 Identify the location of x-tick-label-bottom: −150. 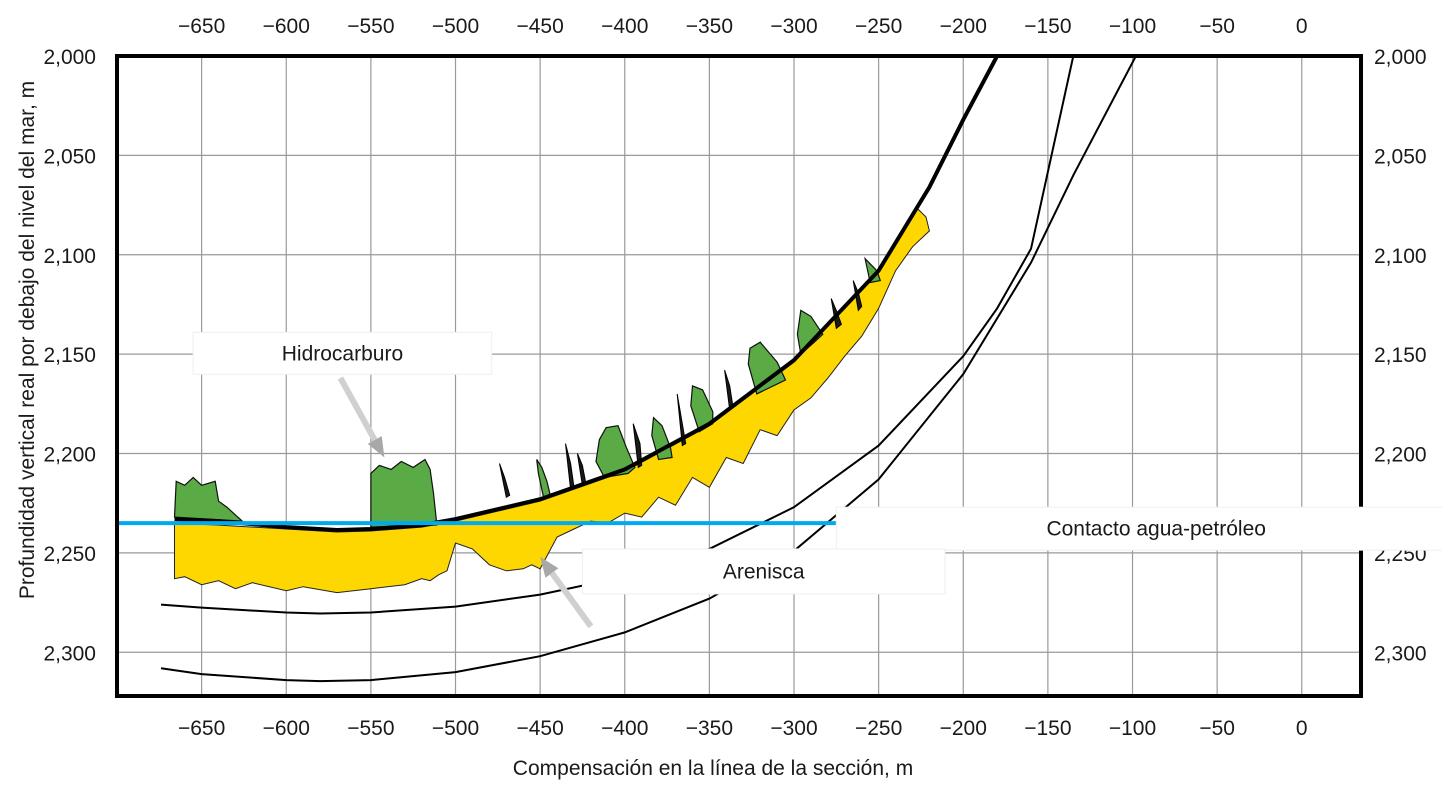
(1047, 728).